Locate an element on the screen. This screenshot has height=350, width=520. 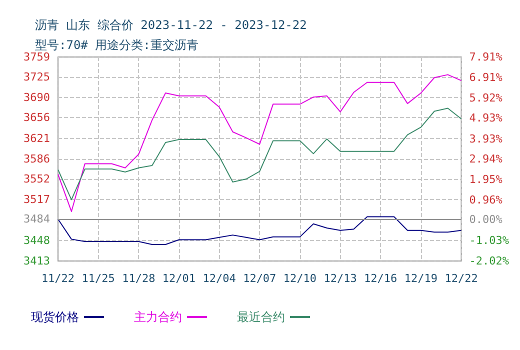
y2-tick-label: -2.02% is located at coordinates (489, 261).